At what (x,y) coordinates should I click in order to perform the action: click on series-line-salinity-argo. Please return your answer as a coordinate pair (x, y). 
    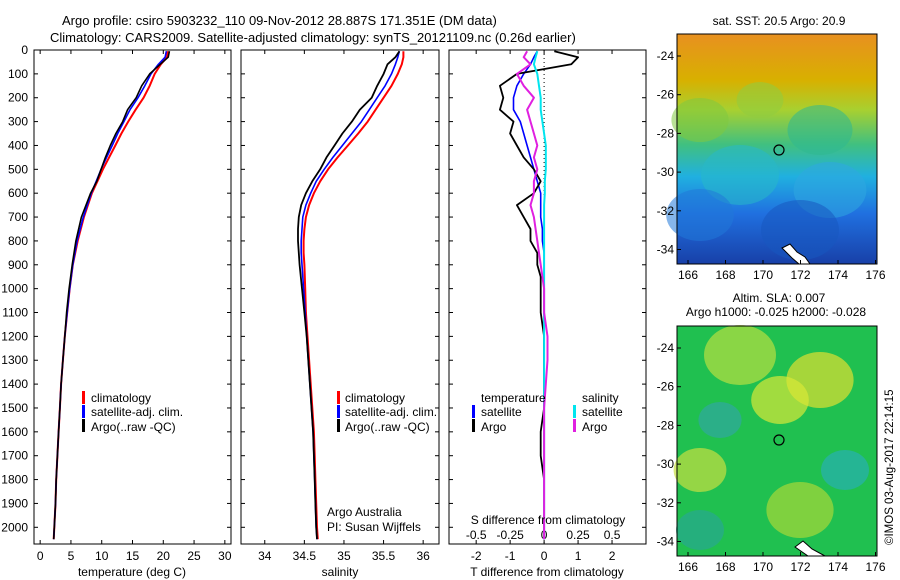
    Looking at the image, I should click on (532, 295).